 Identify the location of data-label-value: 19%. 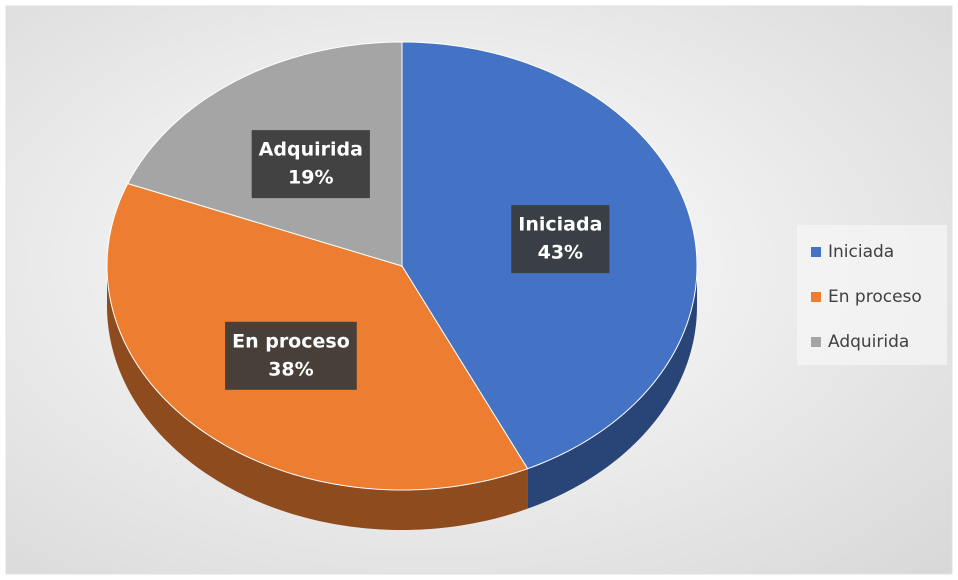
(310, 178).